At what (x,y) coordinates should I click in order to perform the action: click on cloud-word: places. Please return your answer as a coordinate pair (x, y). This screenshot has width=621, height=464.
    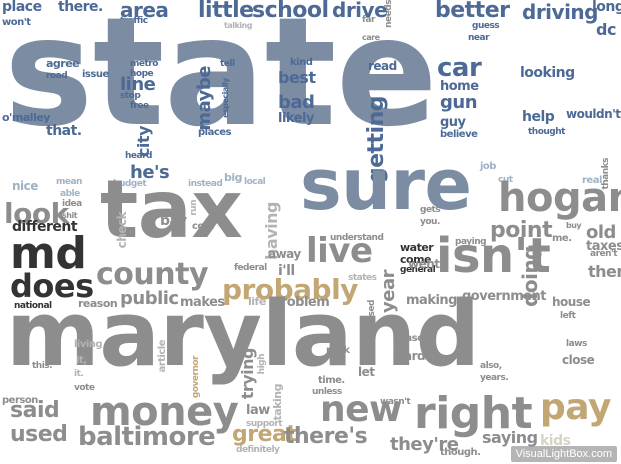
    Looking at the image, I should click on (215, 132).